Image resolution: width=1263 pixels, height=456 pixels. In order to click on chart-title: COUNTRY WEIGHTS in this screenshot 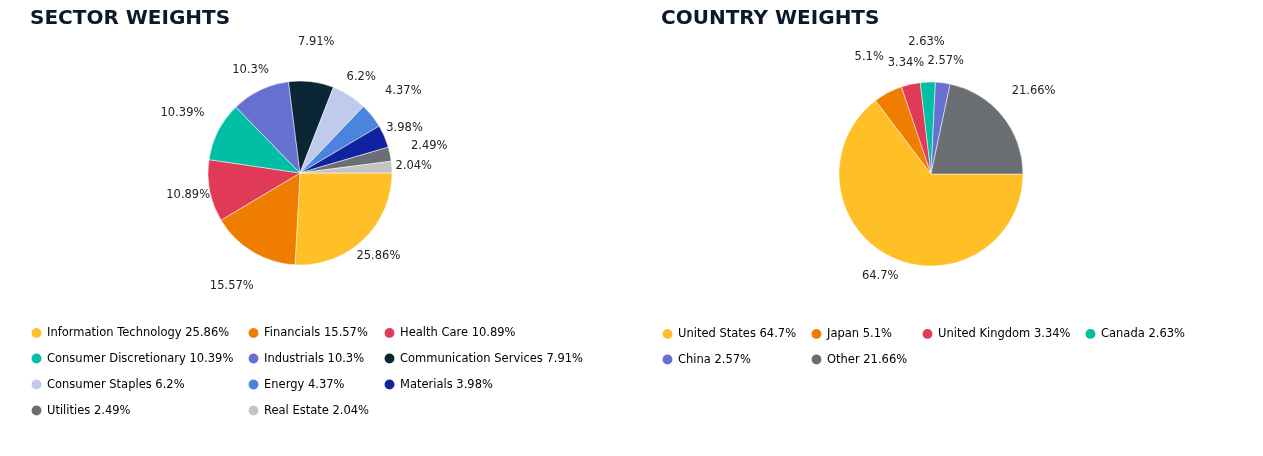, I will do `click(770, 17)`.